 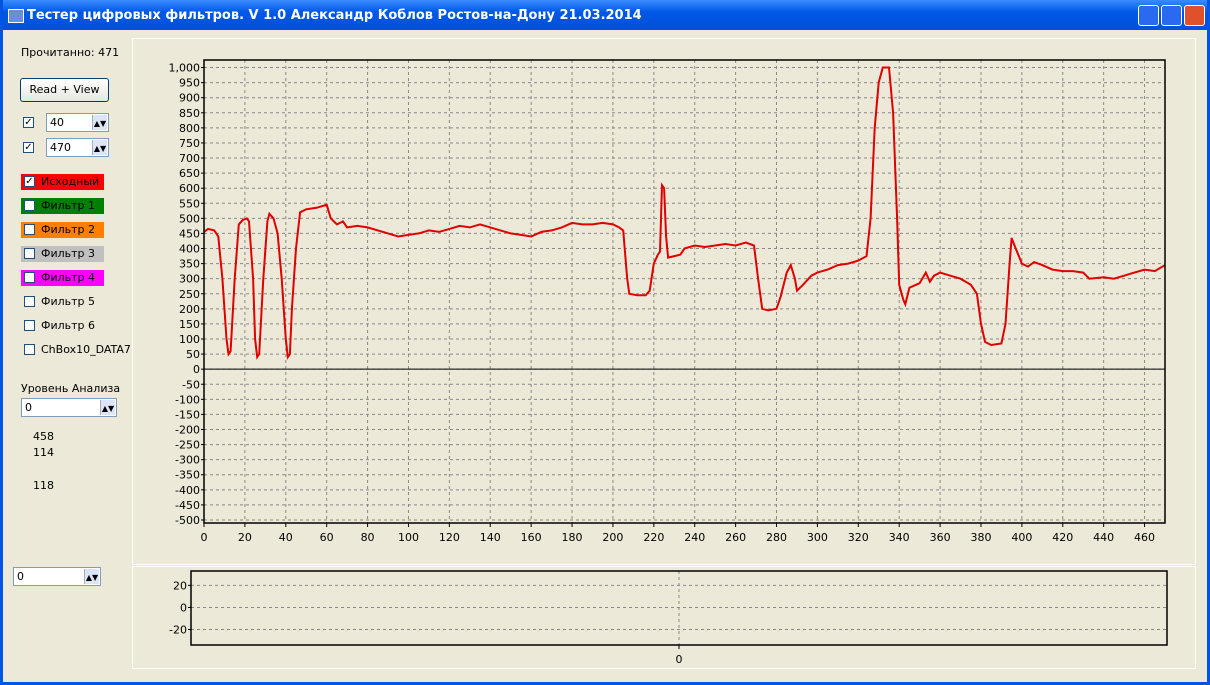 What do you see at coordinates (1144, 537) in the screenshot?
I see `x-tick-label: 460` at bounding box center [1144, 537].